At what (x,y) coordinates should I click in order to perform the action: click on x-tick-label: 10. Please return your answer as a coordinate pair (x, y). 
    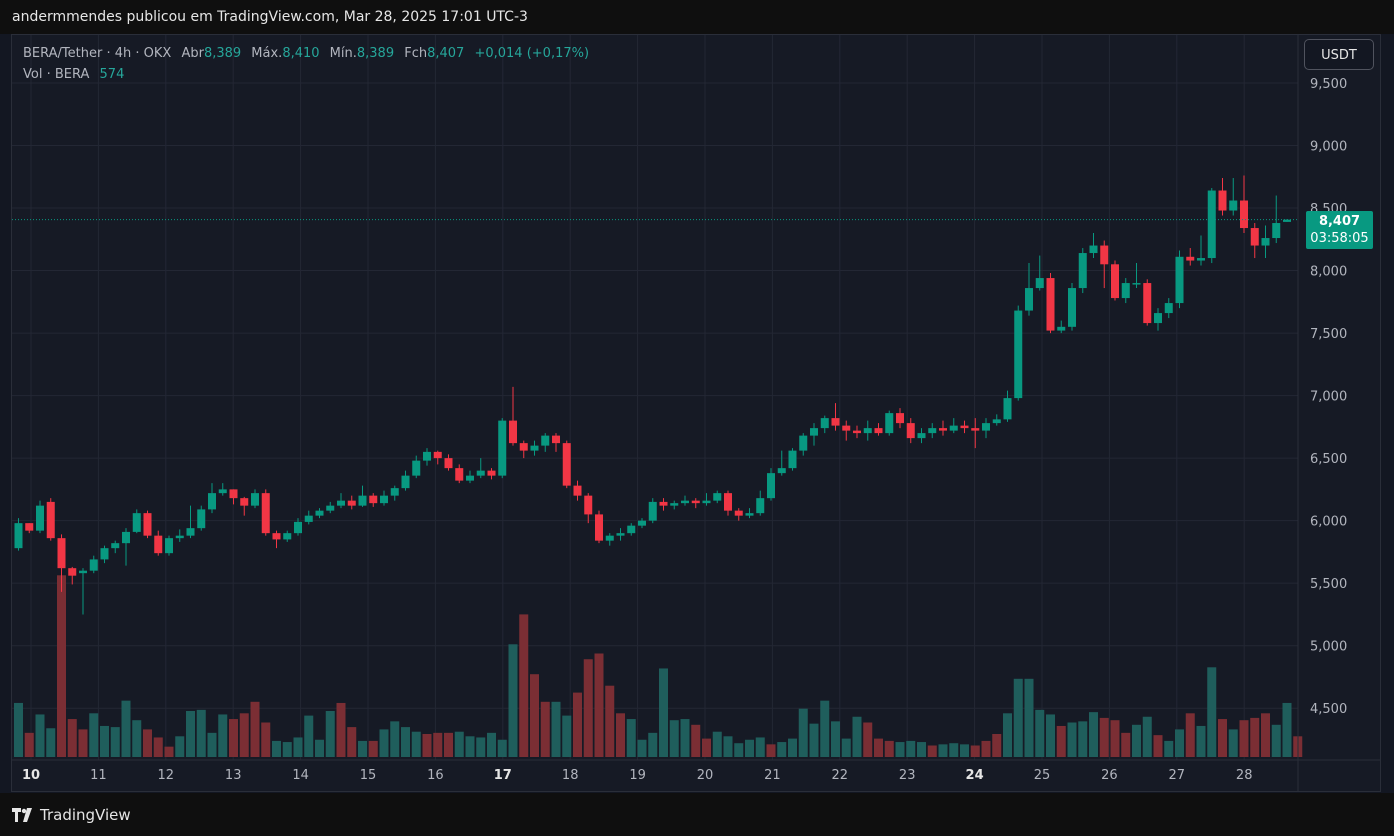
    Looking at the image, I should click on (31, 775).